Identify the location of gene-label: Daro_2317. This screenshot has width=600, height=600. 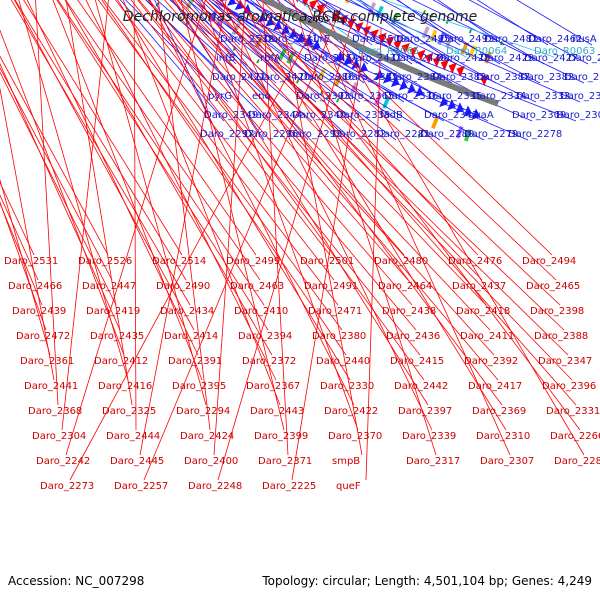
(433, 461).